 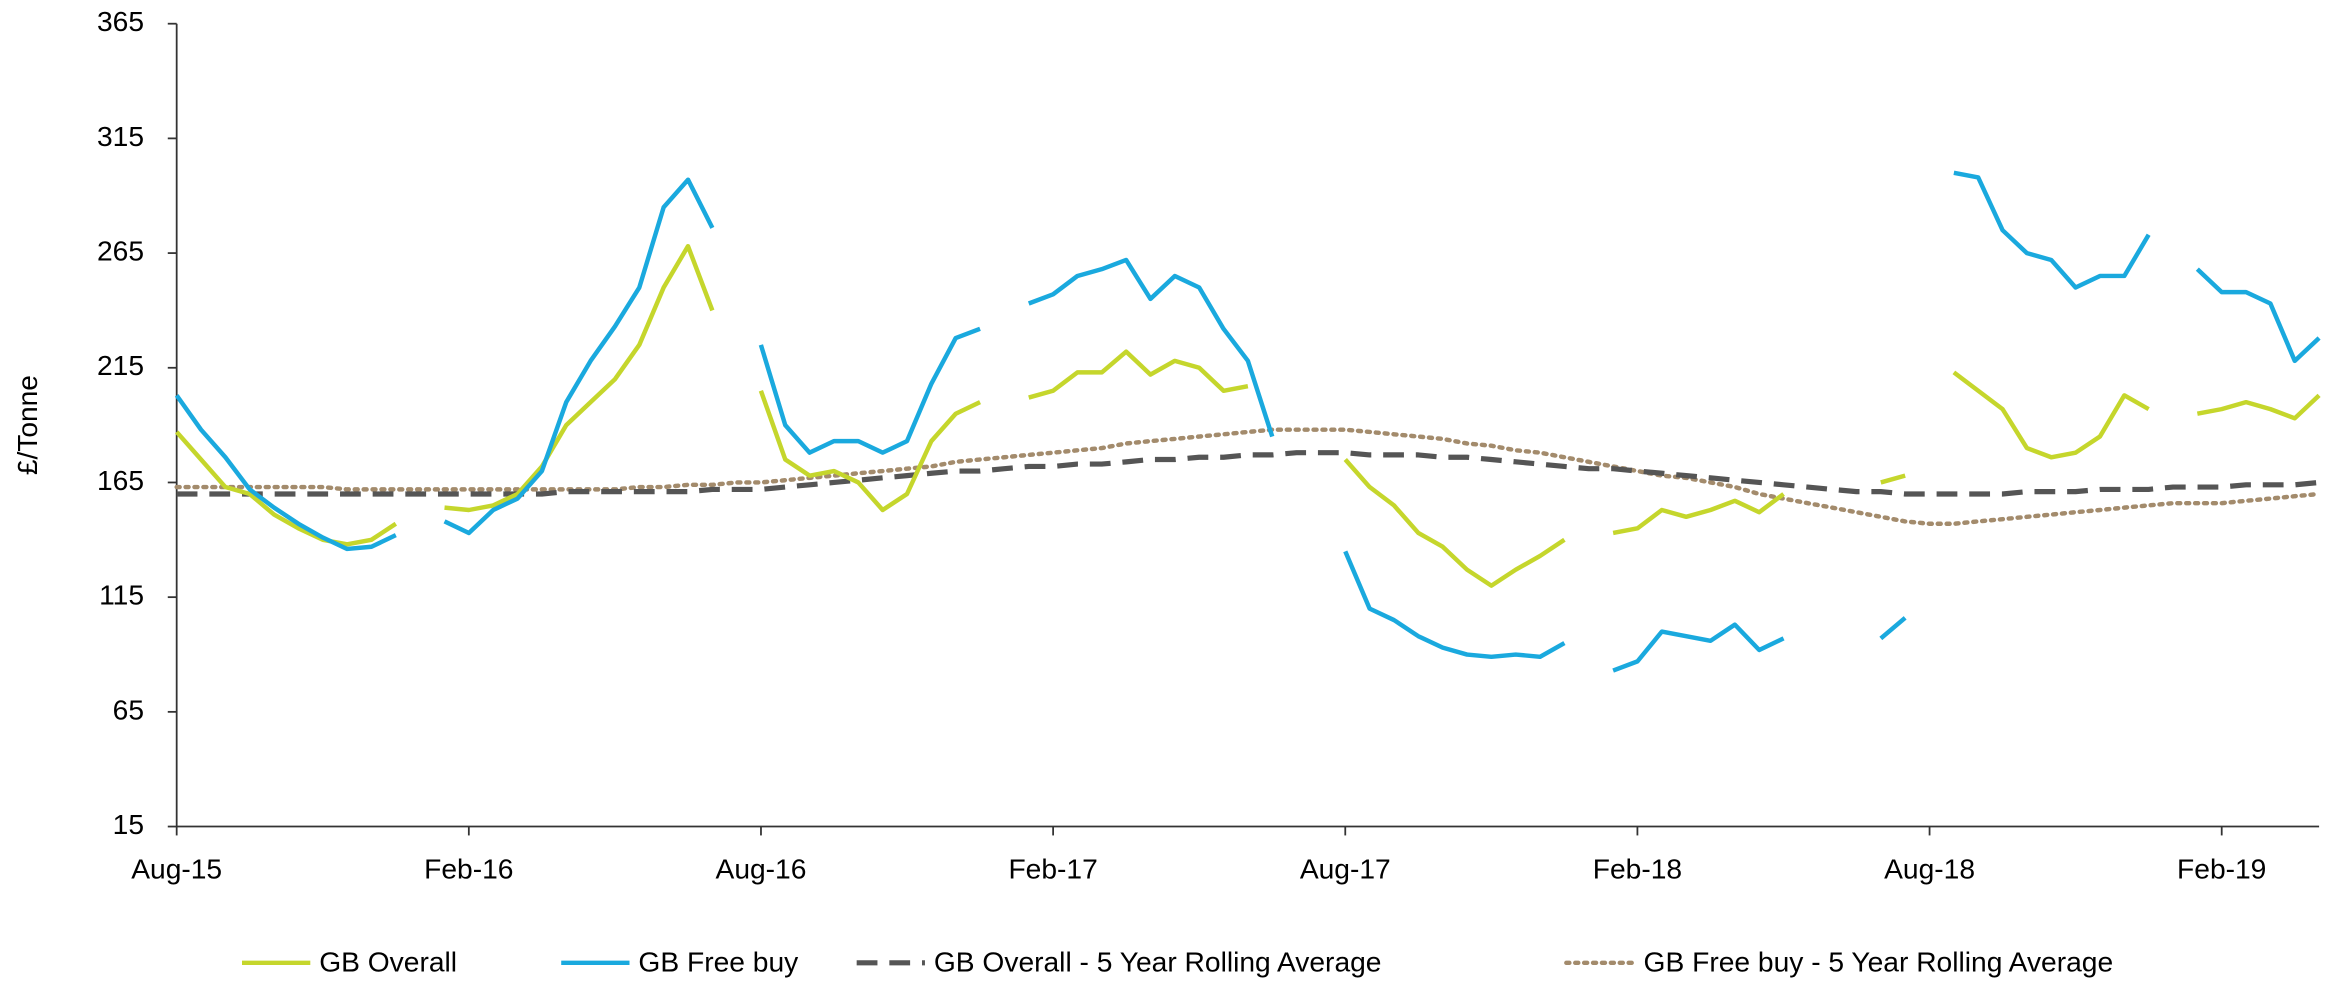 I want to click on y-tick-label: 115, so click(x=121, y=595).